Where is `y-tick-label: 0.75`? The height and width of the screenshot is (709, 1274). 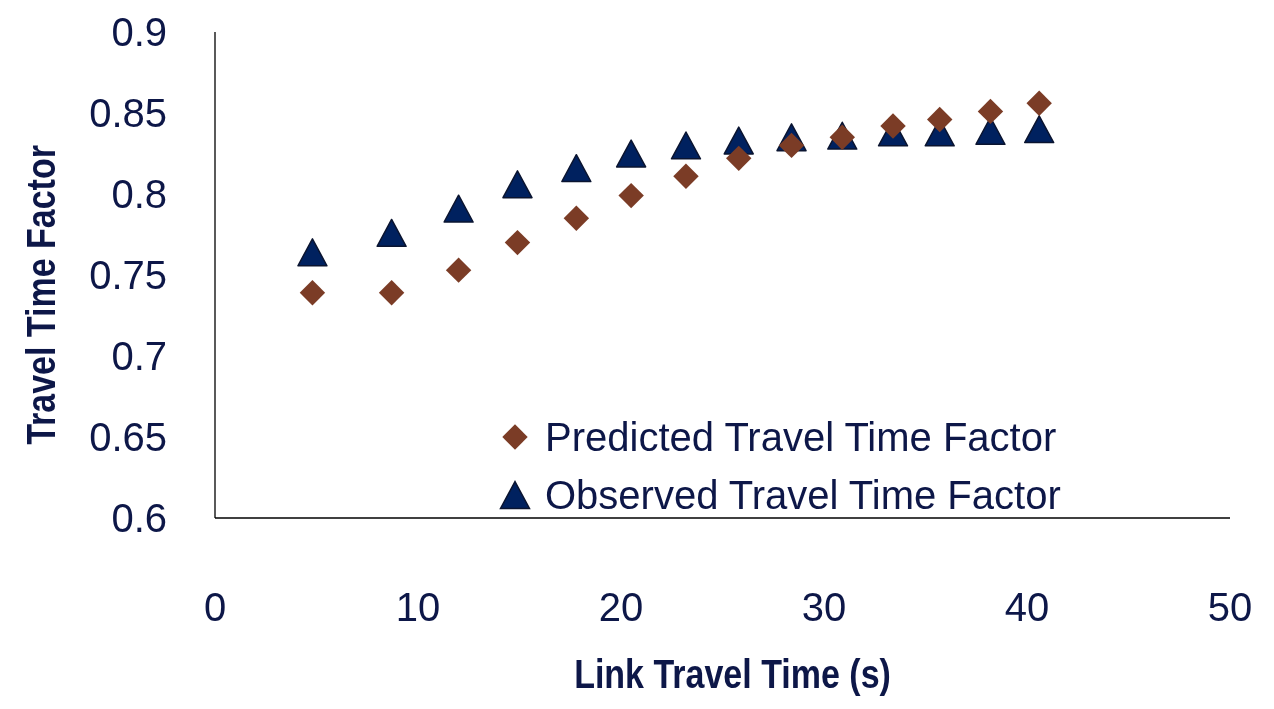 y-tick-label: 0.75 is located at coordinates (128, 275).